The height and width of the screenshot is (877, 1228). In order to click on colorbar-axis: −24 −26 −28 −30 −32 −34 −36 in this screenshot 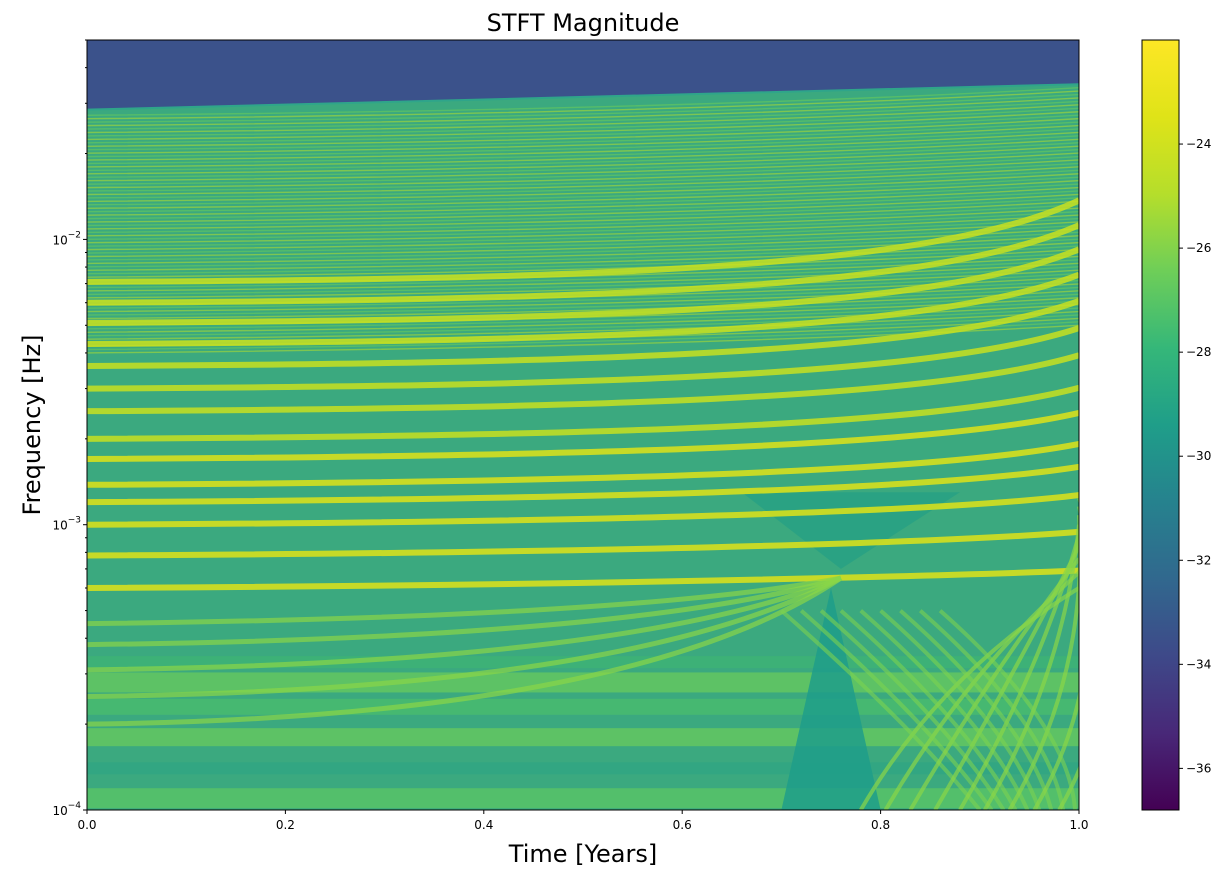, I will do `click(1195, 456)`.